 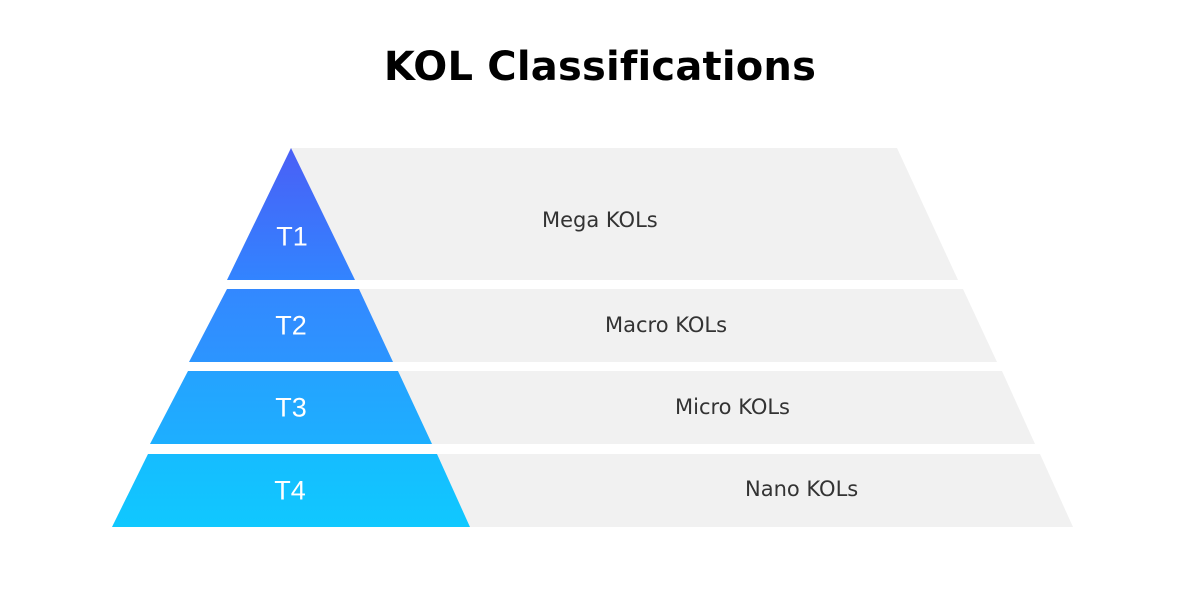 What do you see at coordinates (666, 325) in the screenshot?
I see `band-2-label: Macro KOLs` at bounding box center [666, 325].